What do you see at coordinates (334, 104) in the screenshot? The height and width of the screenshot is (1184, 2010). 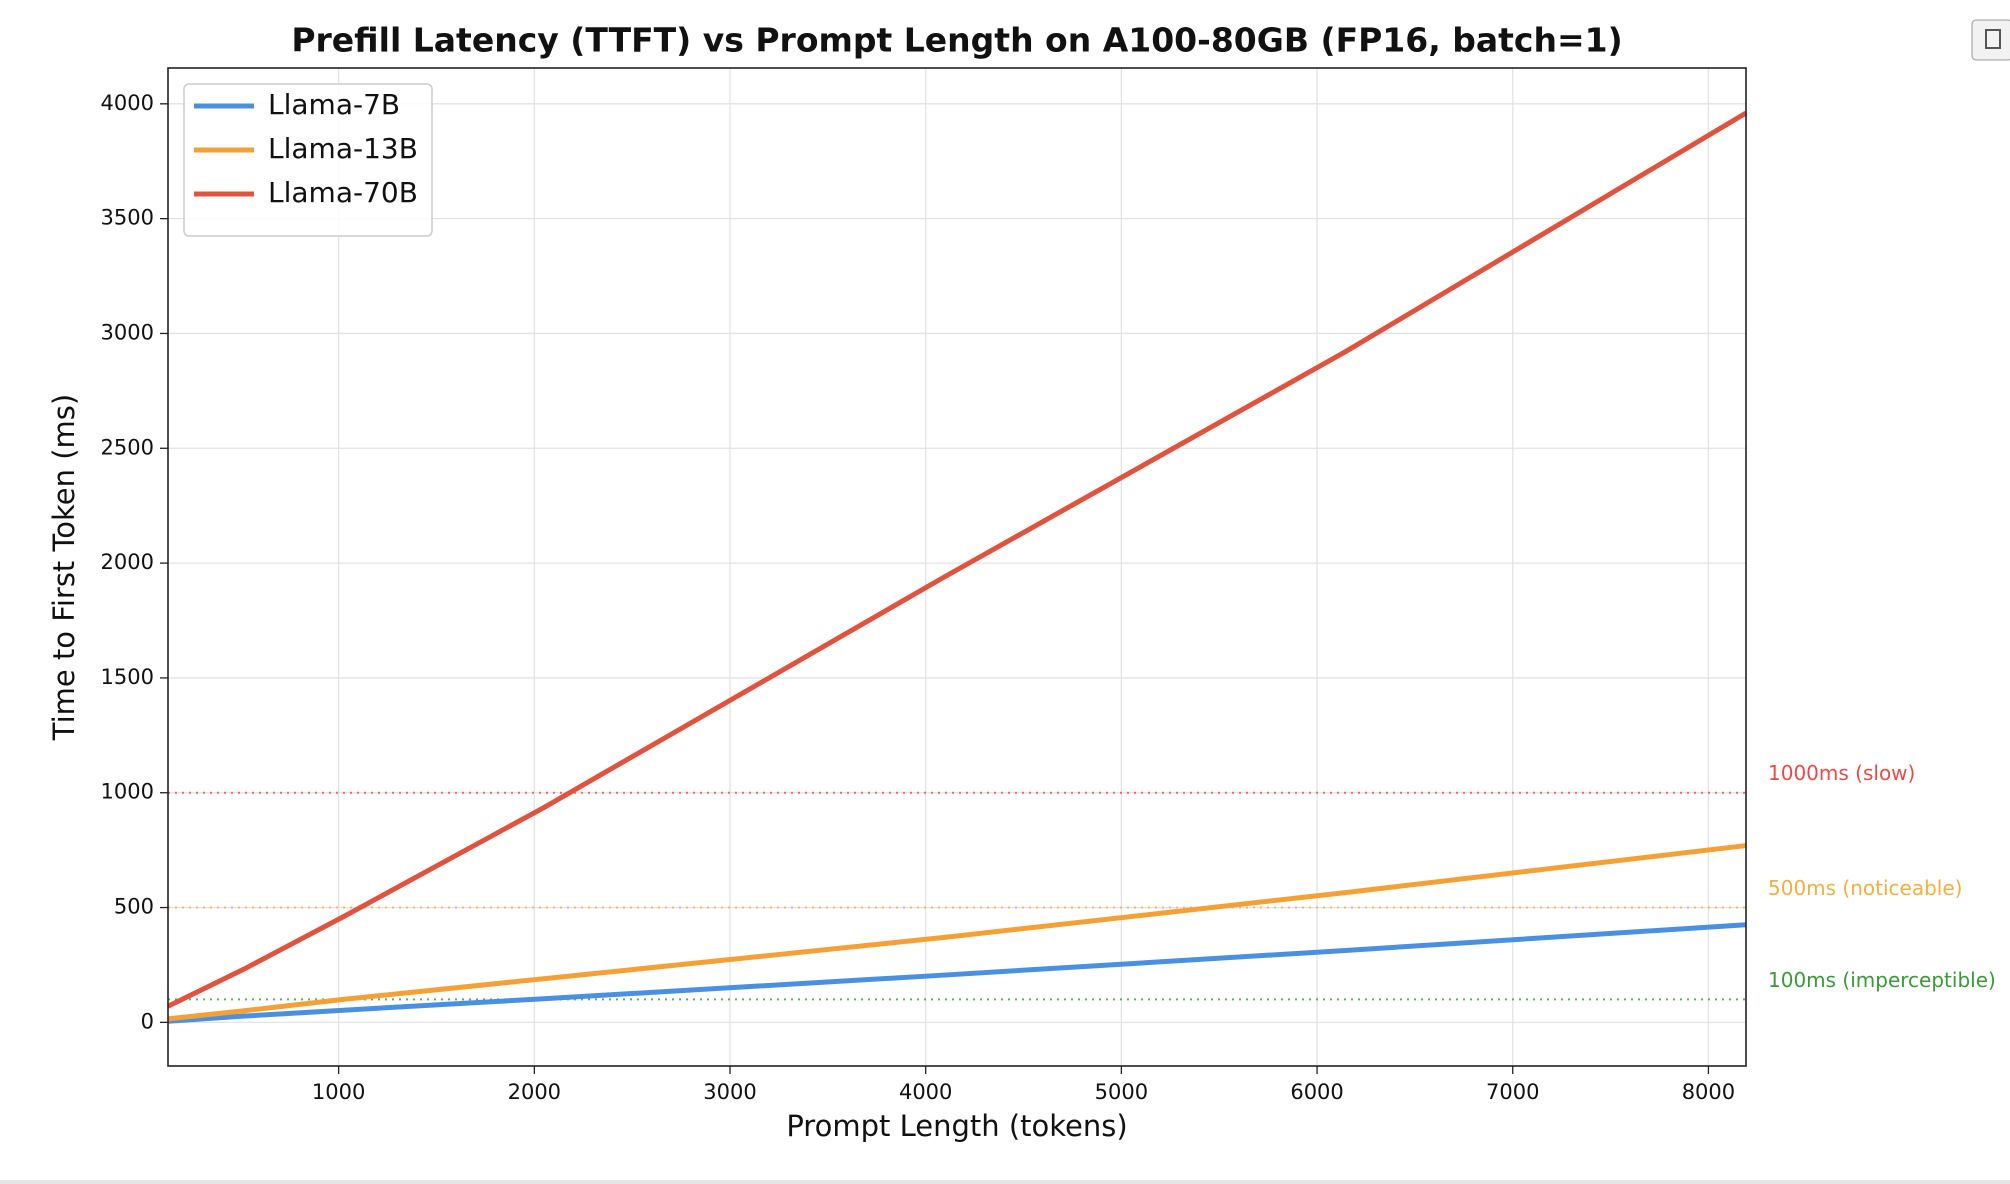 I see `legend-label: Llama-7B` at bounding box center [334, 104].